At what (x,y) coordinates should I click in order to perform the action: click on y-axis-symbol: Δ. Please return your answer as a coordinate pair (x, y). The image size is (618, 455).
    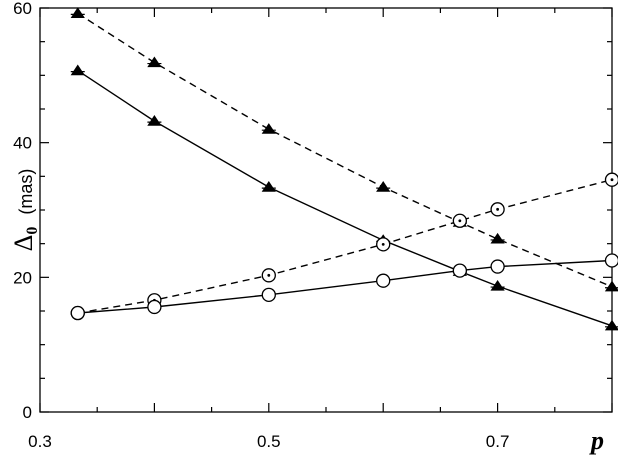
    Looking at the image, I should click on (23, 243).